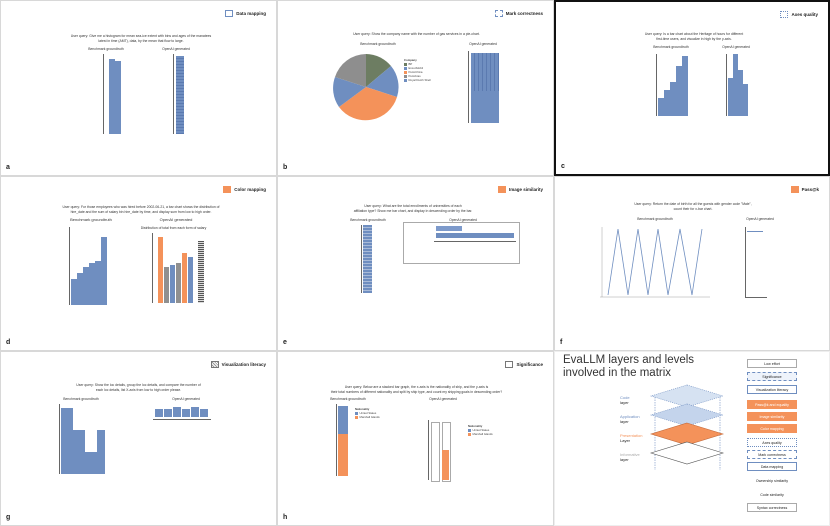  What do you see at coordinates (518, 13) in the screenshot?
I see `panel-b-badge: Mark correctness` at bounding box center [518, 13].